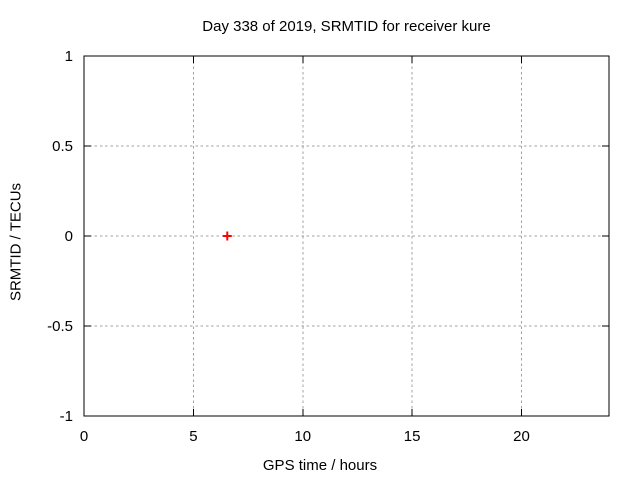 This screenshot has width=640, height=480. What do you see at coordinates (84, 436) in the screenshot?
I see `x-tick-label: 0` at bounding box center [84, 436].